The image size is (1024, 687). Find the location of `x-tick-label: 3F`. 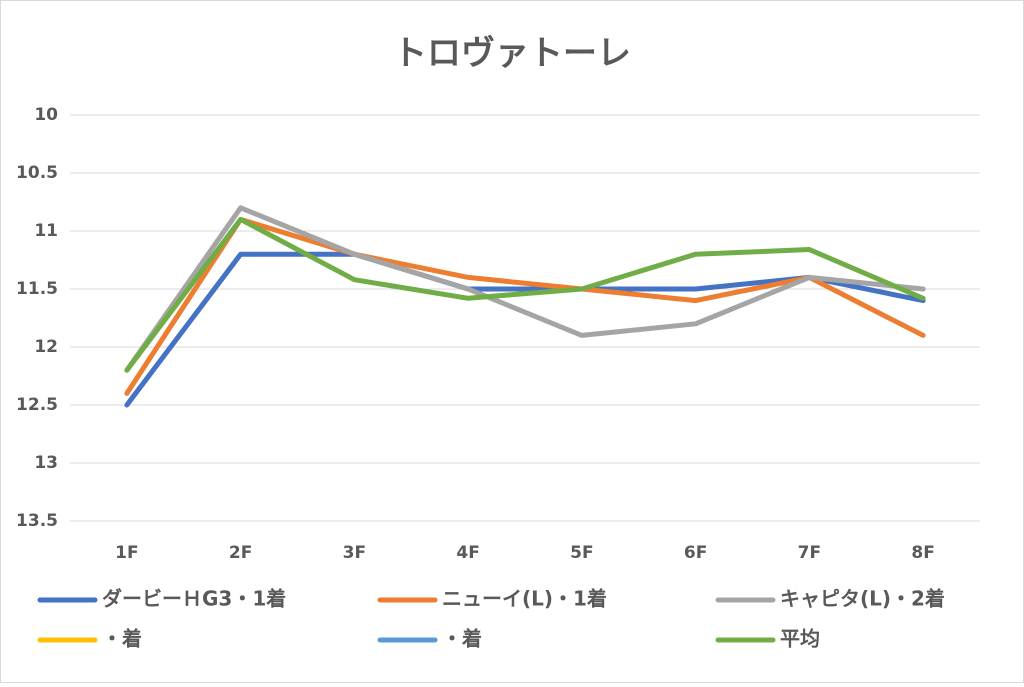

x-tick-label: 3F is located at coordinates (354, 553).